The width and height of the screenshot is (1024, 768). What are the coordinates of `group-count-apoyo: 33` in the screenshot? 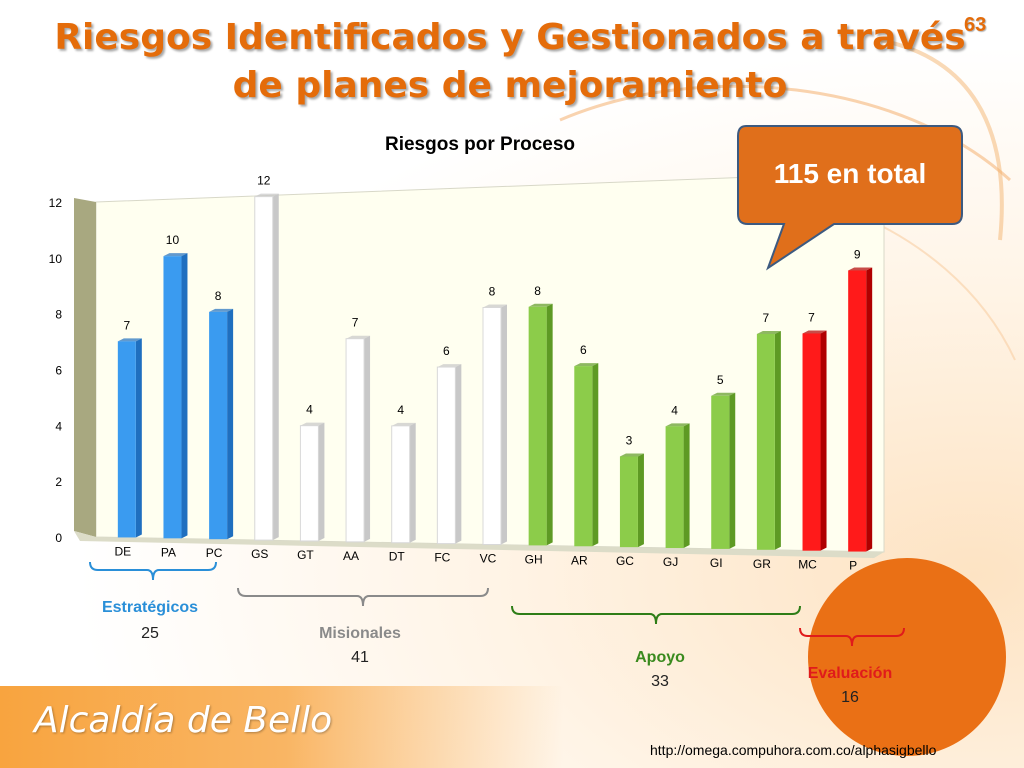 It's located at (660, 681).